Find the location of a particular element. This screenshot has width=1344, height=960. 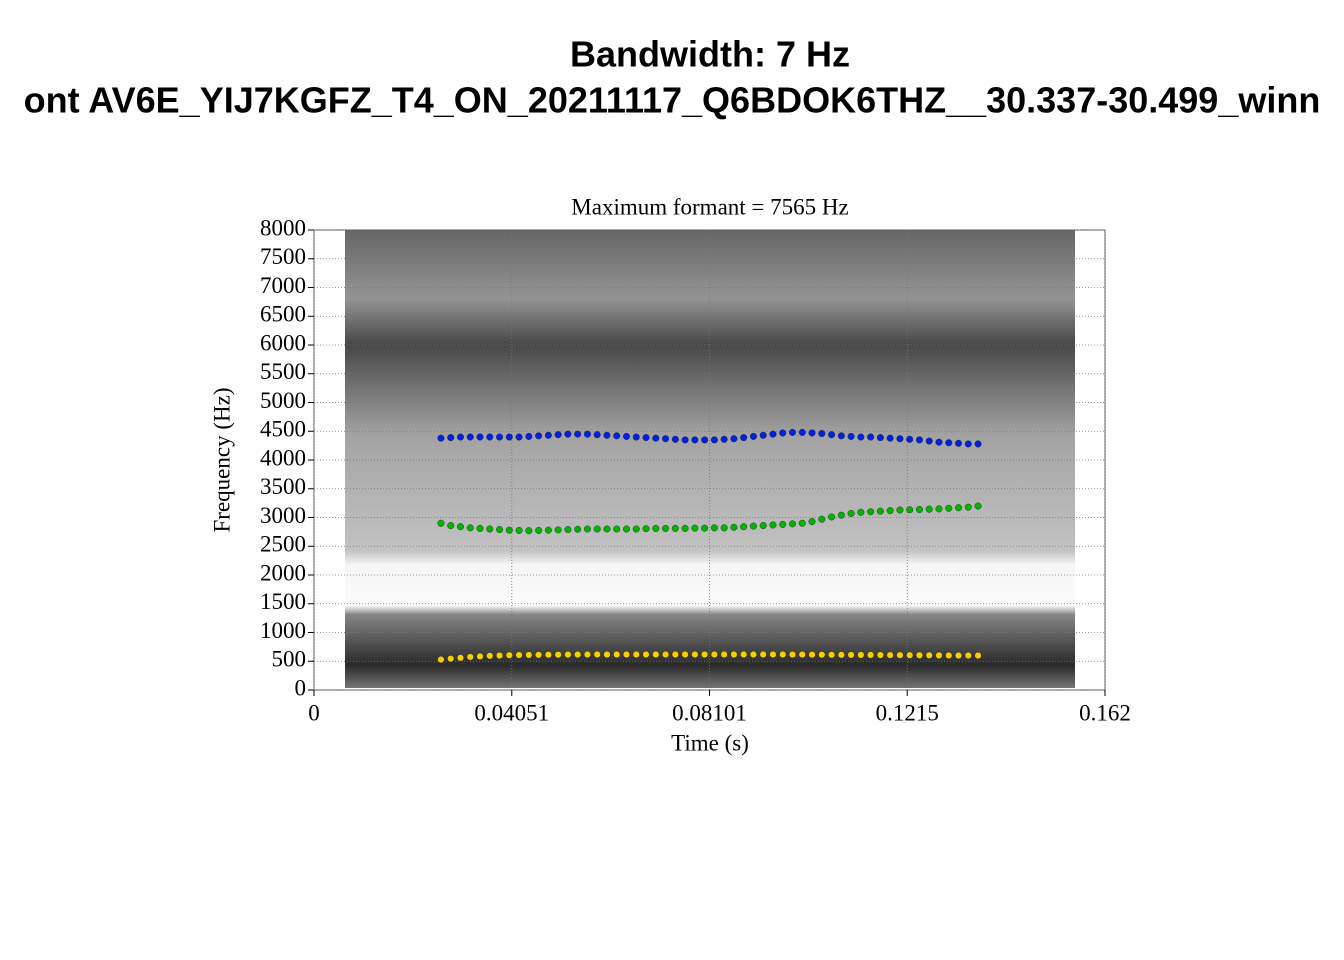

y-tick-label: 4000 is located at coordinates (283, 457).